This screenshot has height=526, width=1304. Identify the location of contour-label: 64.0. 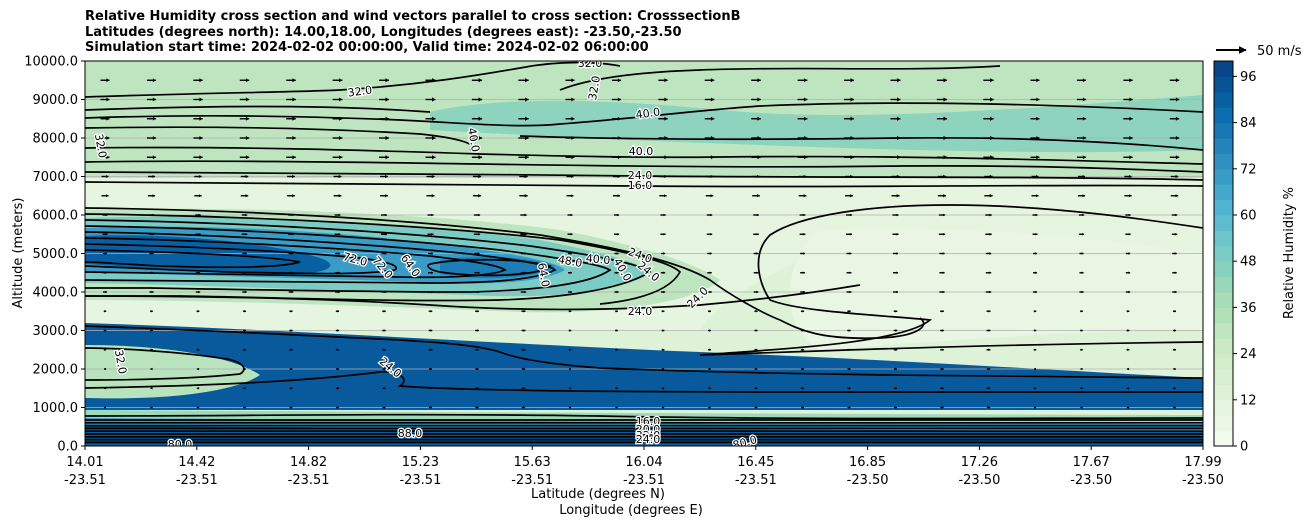
(543, 275).